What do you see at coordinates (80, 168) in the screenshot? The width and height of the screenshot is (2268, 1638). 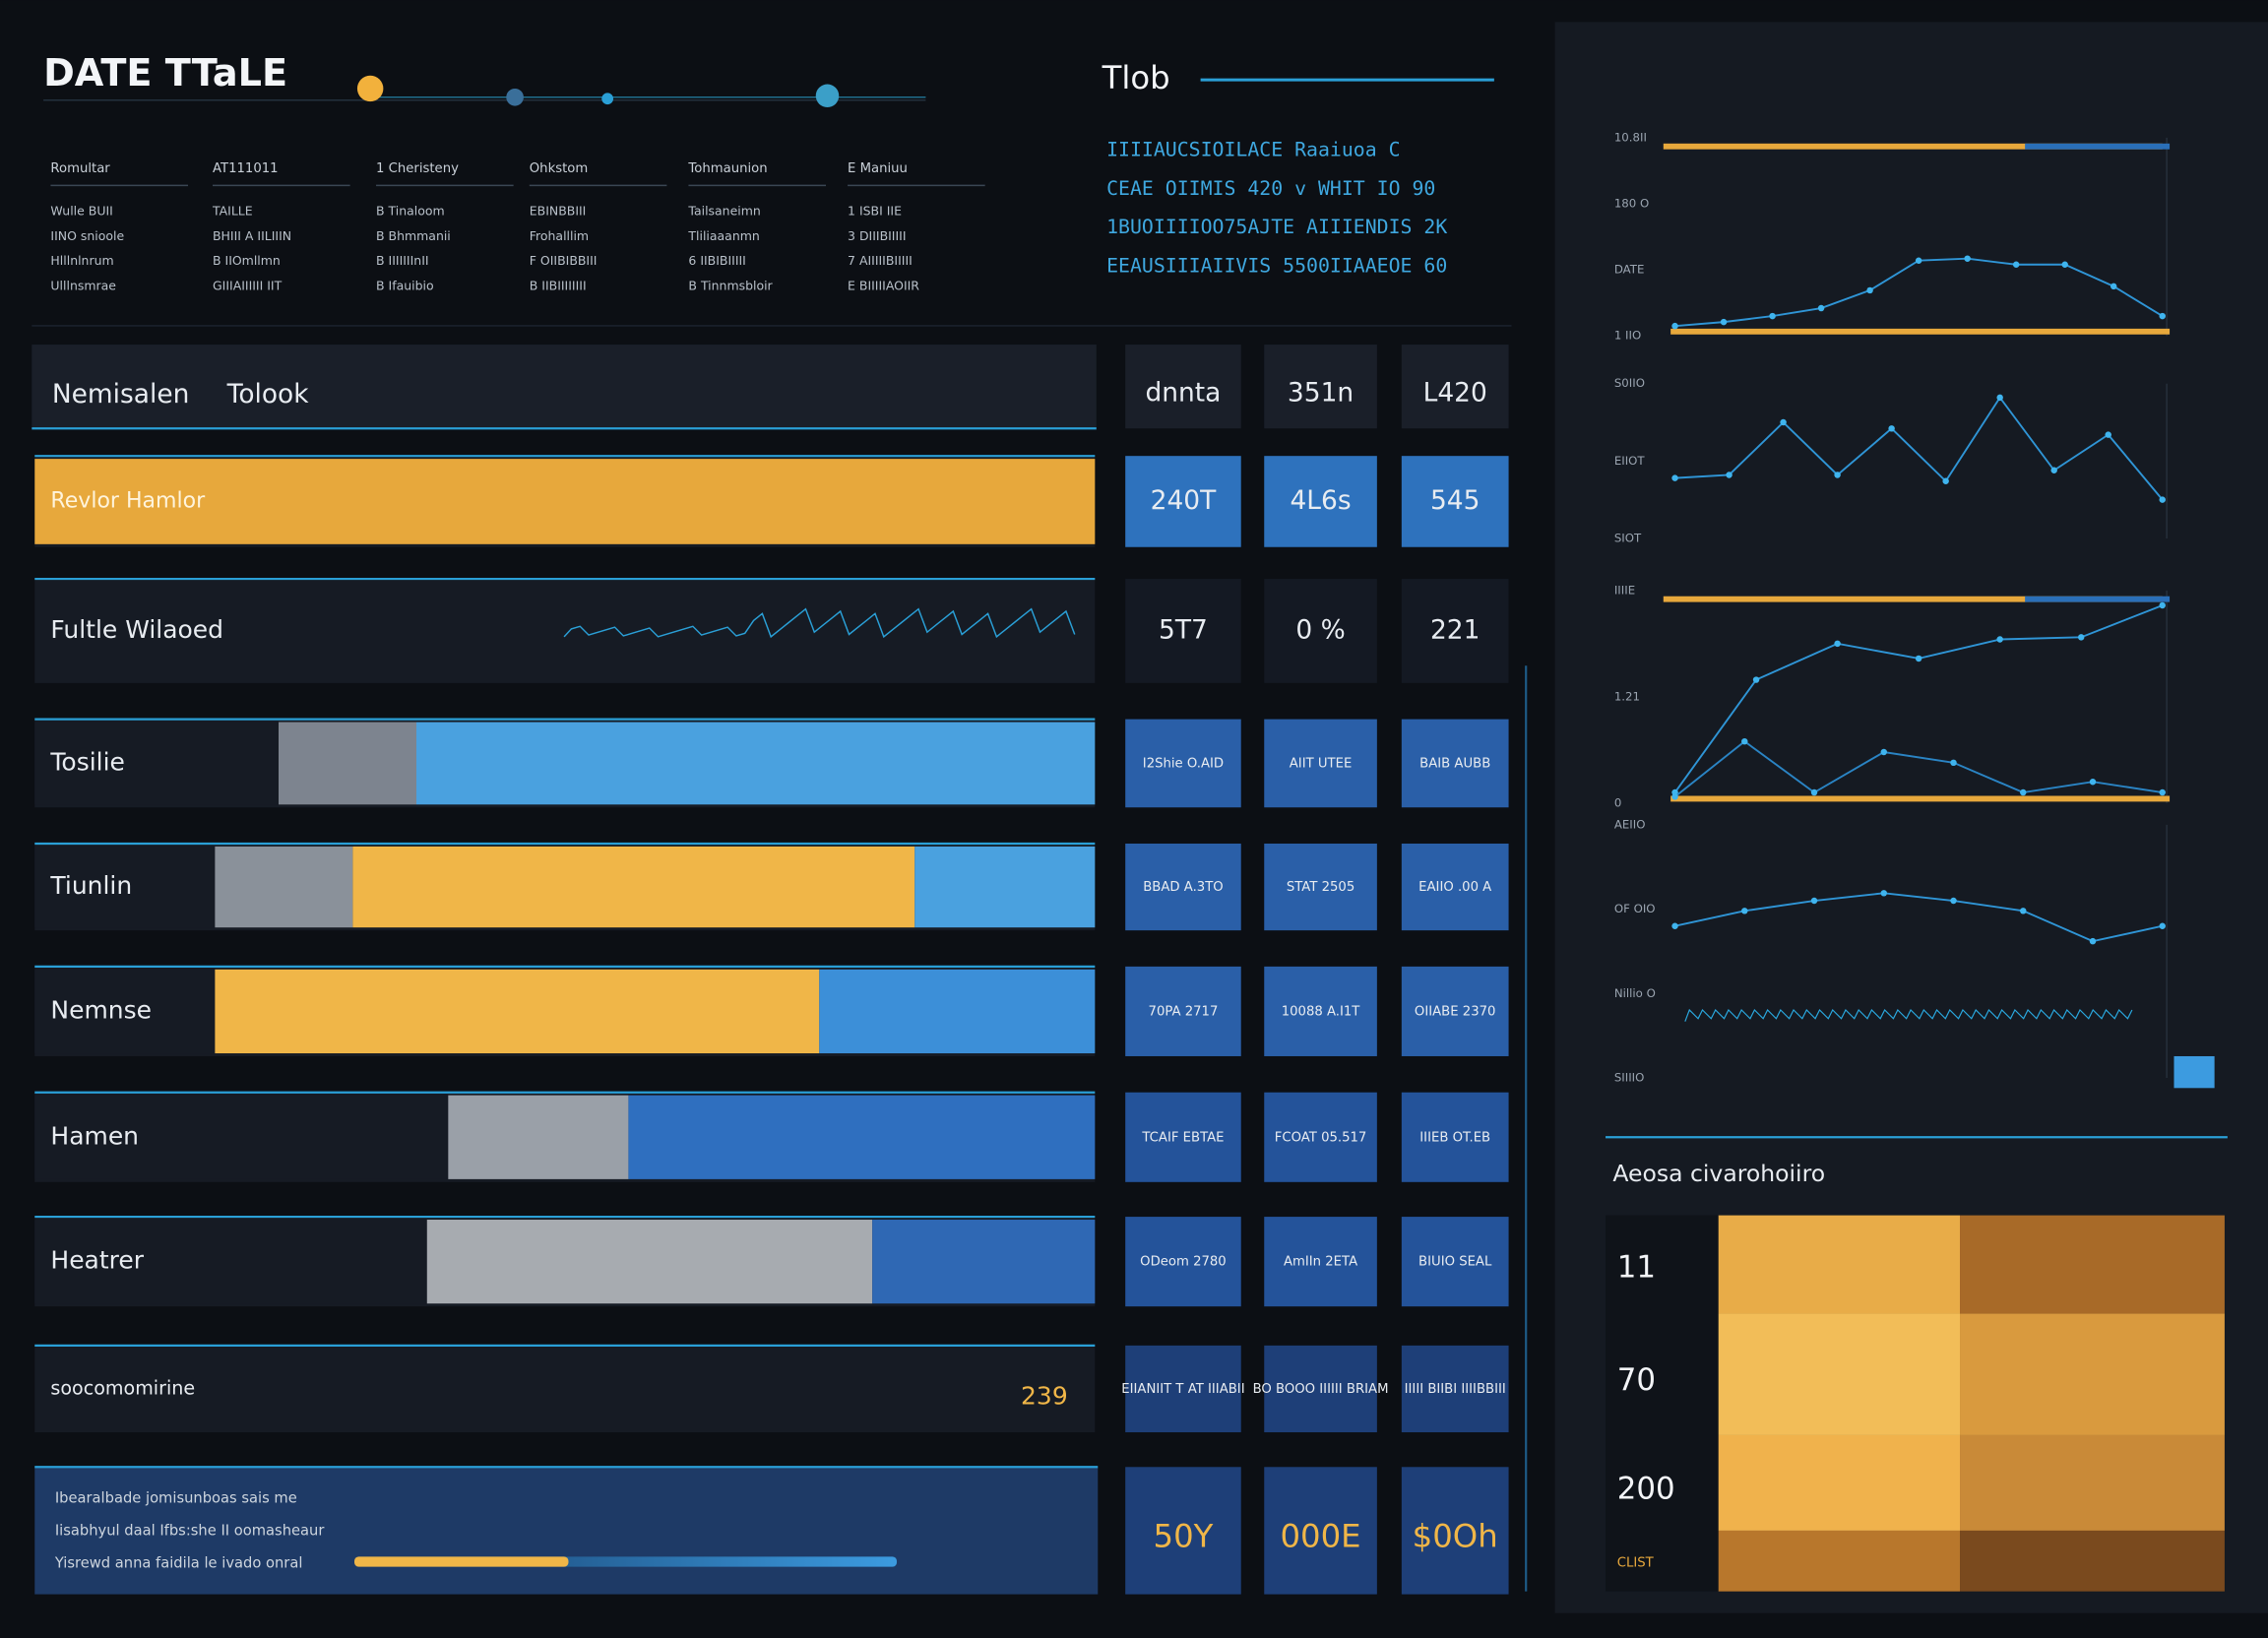 I see `info-column-header: Romultar` at bounding box center [80, 168].